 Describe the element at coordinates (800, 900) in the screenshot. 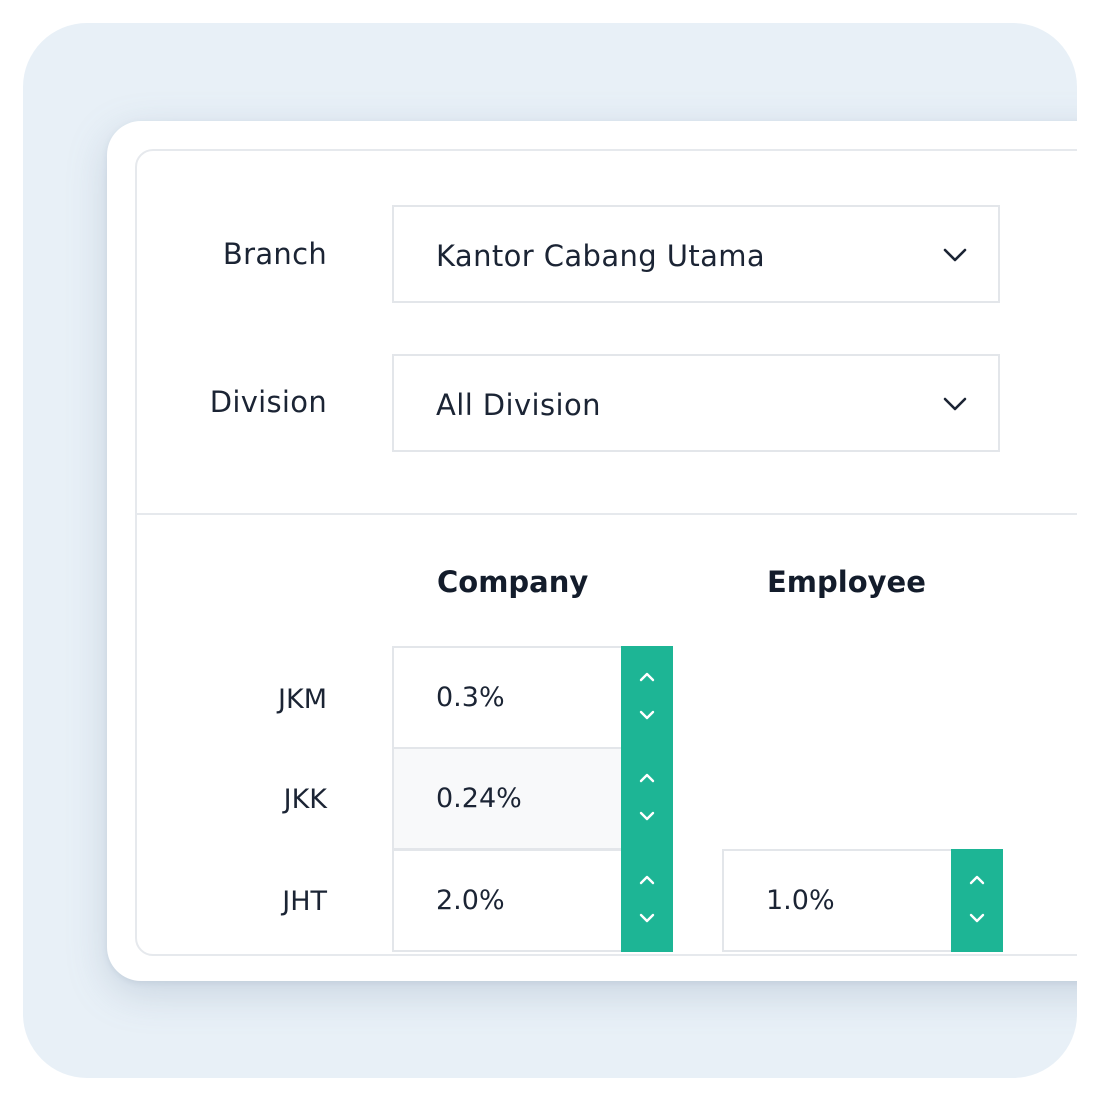

I see `jht-employee-value: 1.0%` at that location.